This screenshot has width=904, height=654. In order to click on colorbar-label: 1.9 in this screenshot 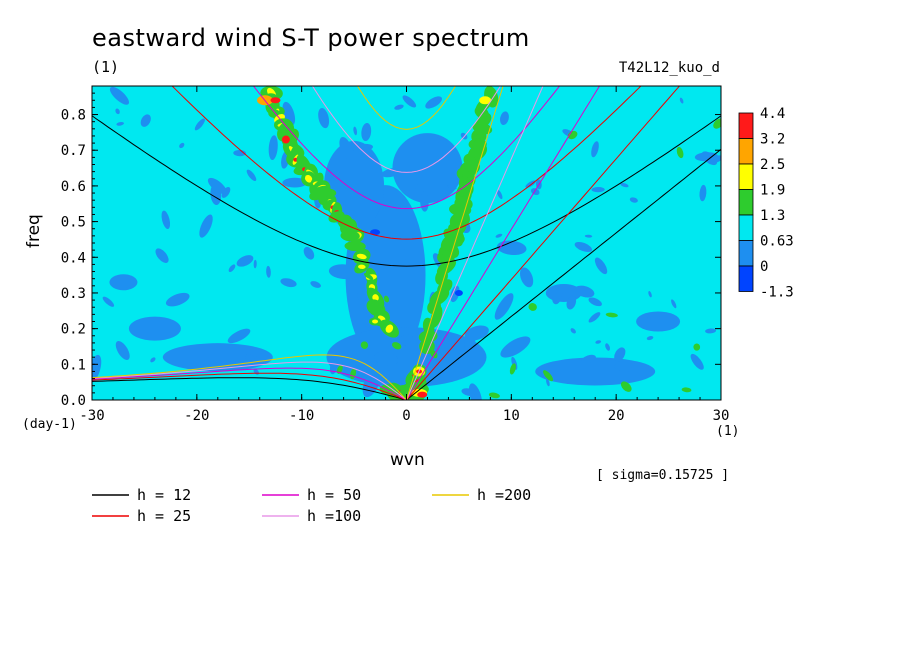, I will do `click(772, 191)`.